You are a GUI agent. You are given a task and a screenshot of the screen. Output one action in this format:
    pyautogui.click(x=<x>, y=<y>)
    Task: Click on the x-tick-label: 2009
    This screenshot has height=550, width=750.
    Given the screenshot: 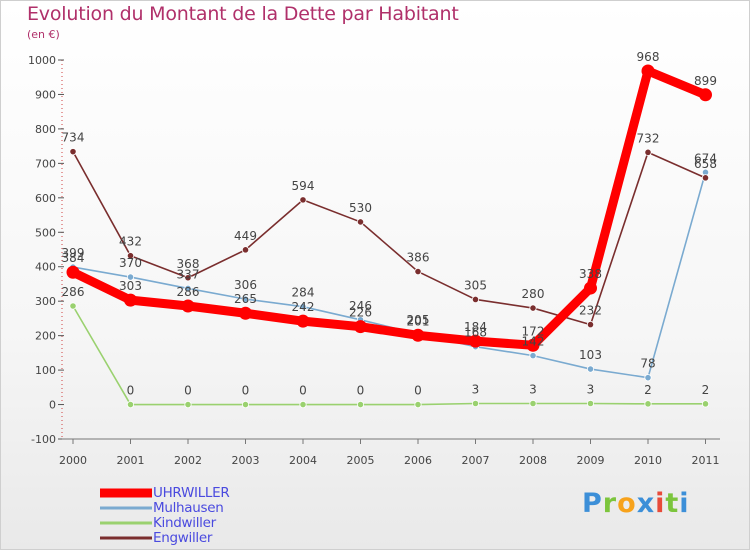 What is the action you would take?
    pyautogui.click(x=591, y=460)
    